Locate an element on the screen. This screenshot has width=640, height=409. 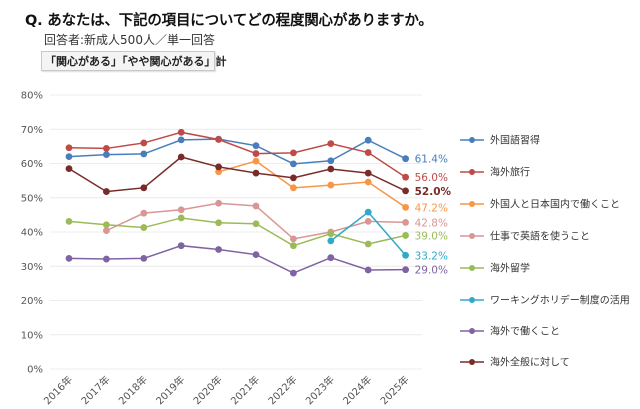
legend-label: 外国人と日本国内で働くこと is located at coordinates (555, 204).